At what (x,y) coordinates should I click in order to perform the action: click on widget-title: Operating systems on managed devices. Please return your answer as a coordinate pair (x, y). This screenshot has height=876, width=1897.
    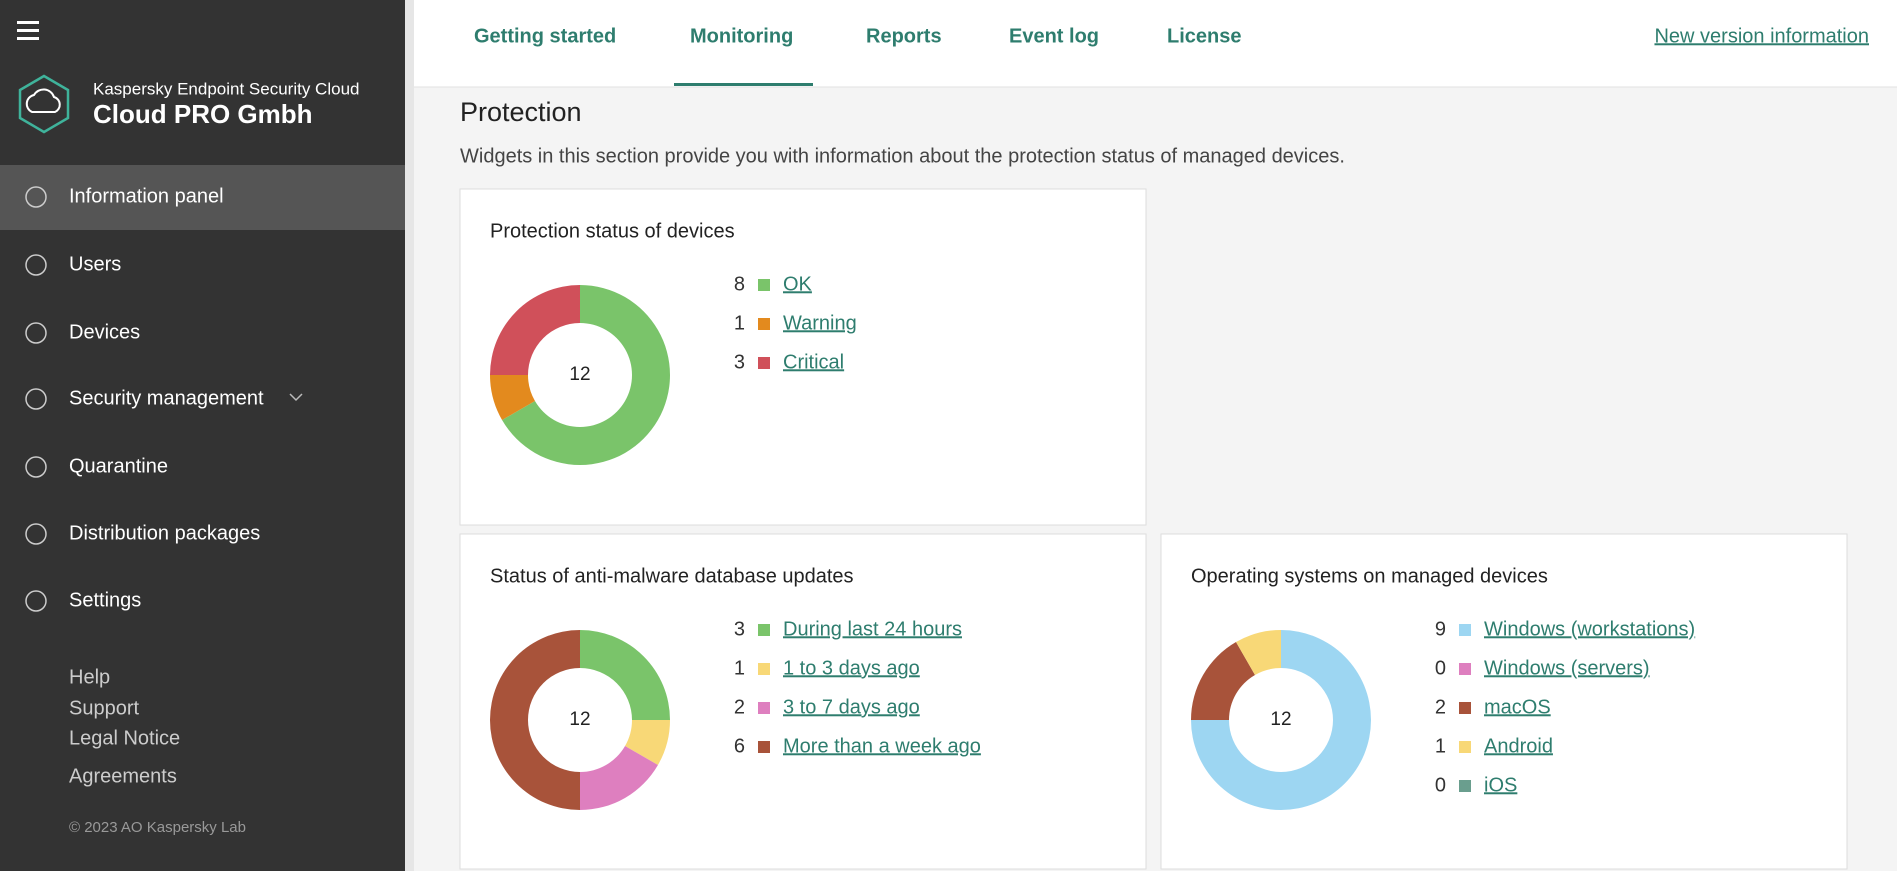
    Looking at the image, I should click on (1369, 576).